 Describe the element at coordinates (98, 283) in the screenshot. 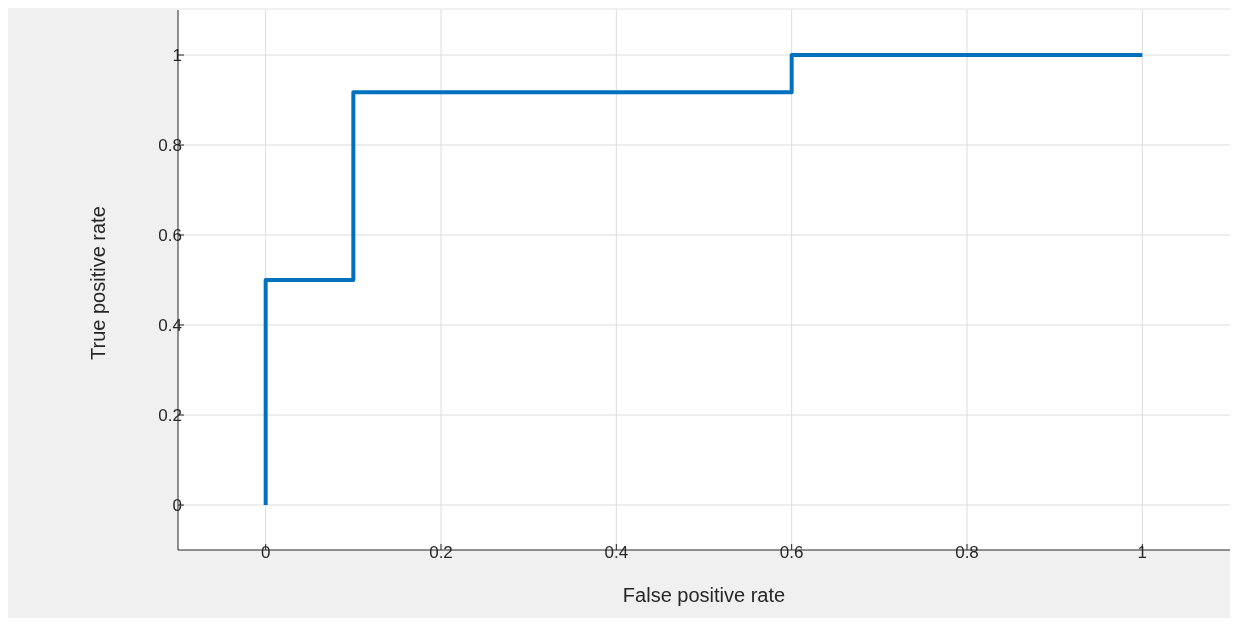

I see `y-axis-title: True positive rate` at that location.